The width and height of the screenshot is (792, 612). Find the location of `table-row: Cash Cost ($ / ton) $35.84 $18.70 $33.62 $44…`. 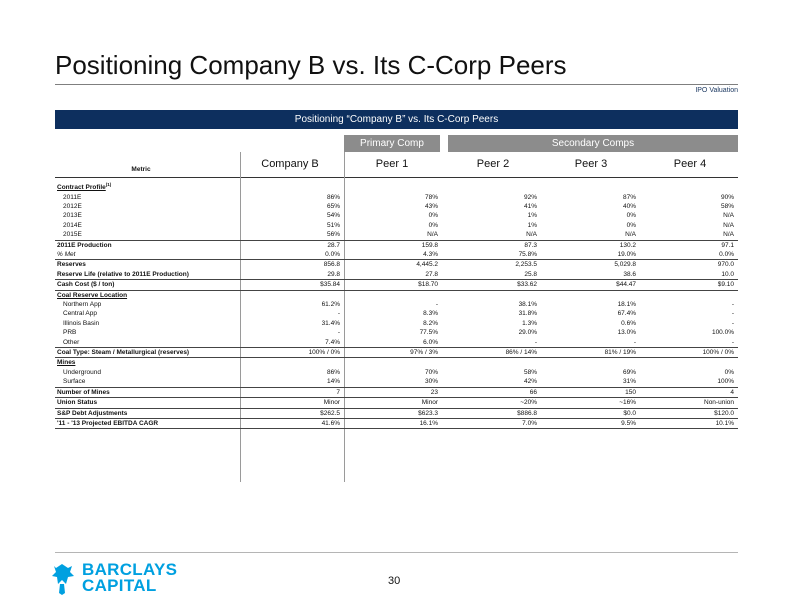

table-row: Cash Cost ($ / ton) $35.84 $18.70 $33.62 $44… is located at coordinates (396, 285).